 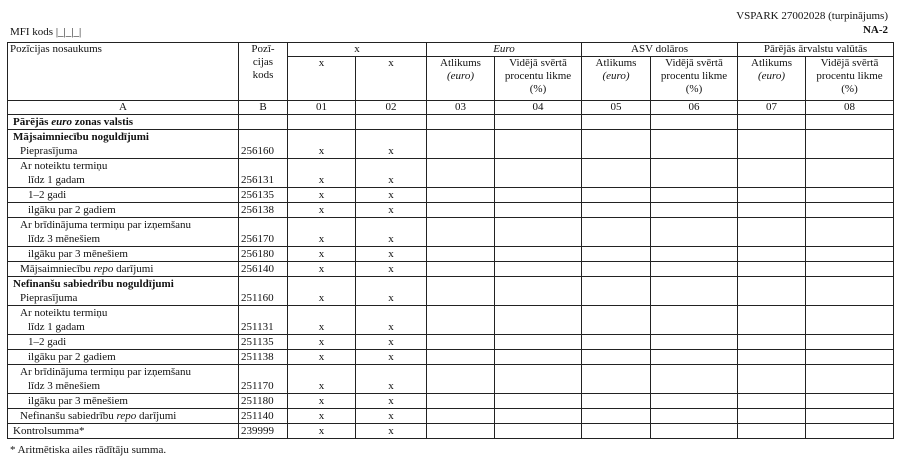 I want to click on data-row: ilgāku par 2 gadiem 251138 x x, so click(x=451, y=357).